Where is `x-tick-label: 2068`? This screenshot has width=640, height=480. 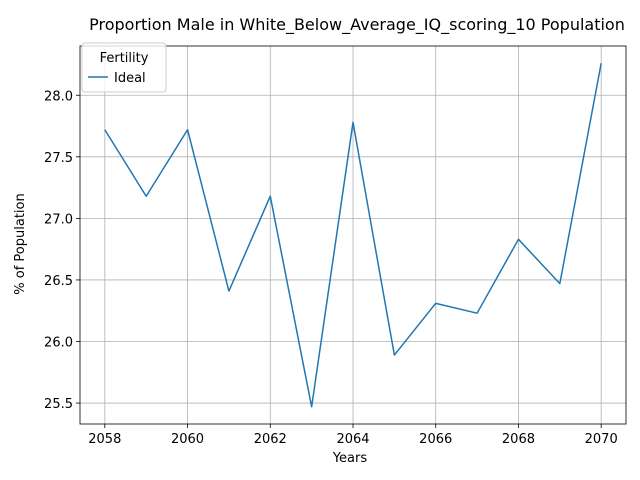 x-tick-label: 2068 is located at coordinates (518, 439).